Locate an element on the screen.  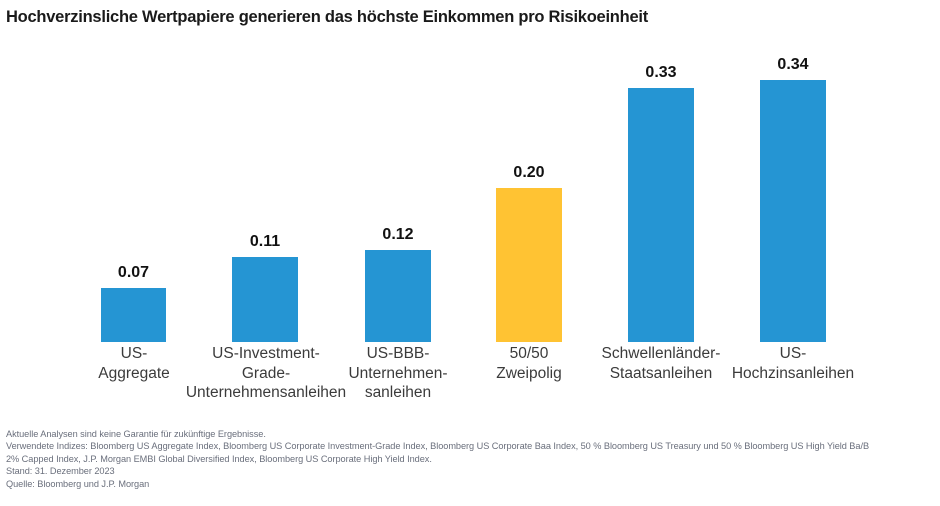
bar-value-label: 0.07 is located at coordinates (133, 272).